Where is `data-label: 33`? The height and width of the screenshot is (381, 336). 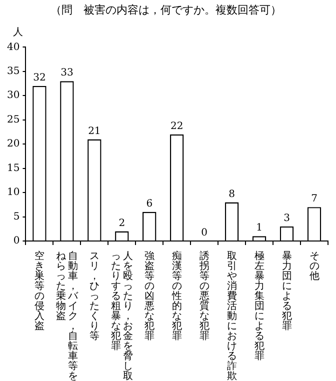 data-label: 33 is located at coordinates (67, 73).